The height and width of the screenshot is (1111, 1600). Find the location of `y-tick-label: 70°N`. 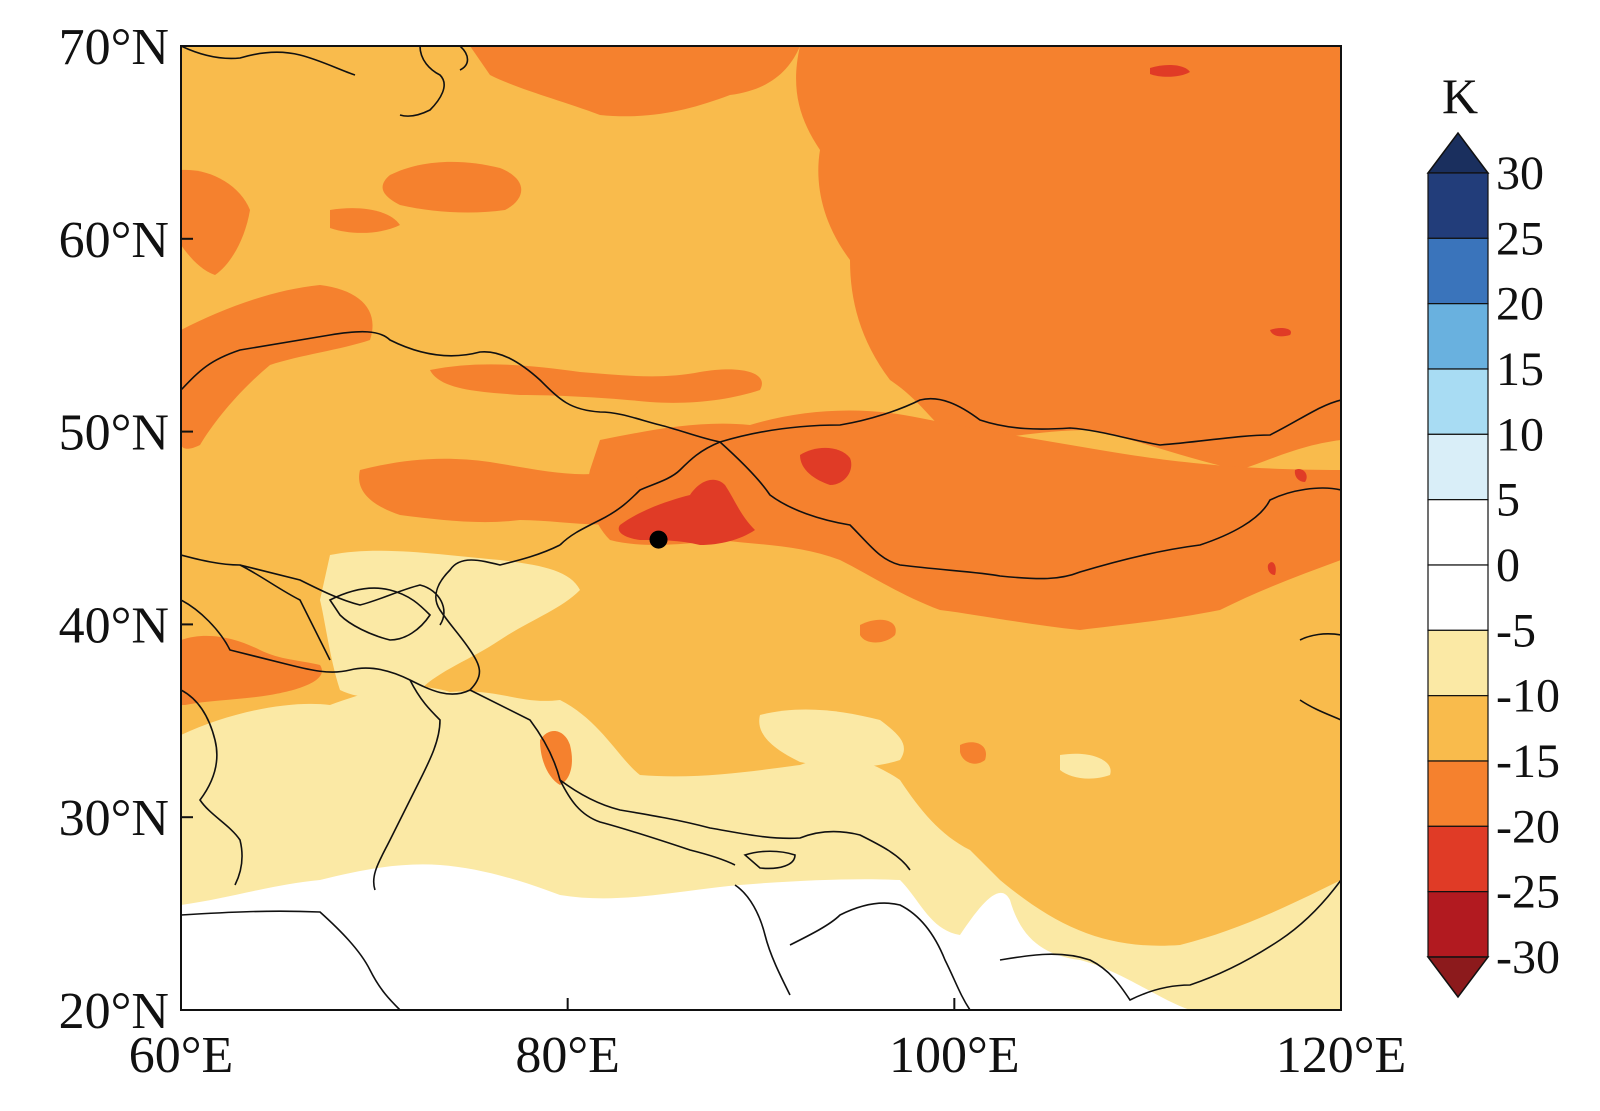

y-tick-label: 70°N is located at coordinates (114, 47).